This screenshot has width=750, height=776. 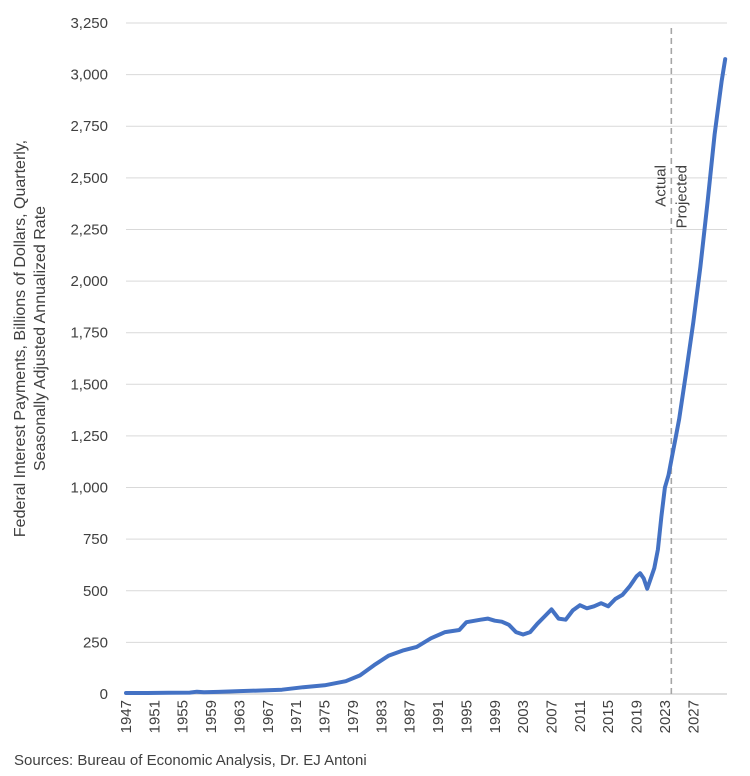 I want to click on actual-label: Actual, so click(x=660, y=186).